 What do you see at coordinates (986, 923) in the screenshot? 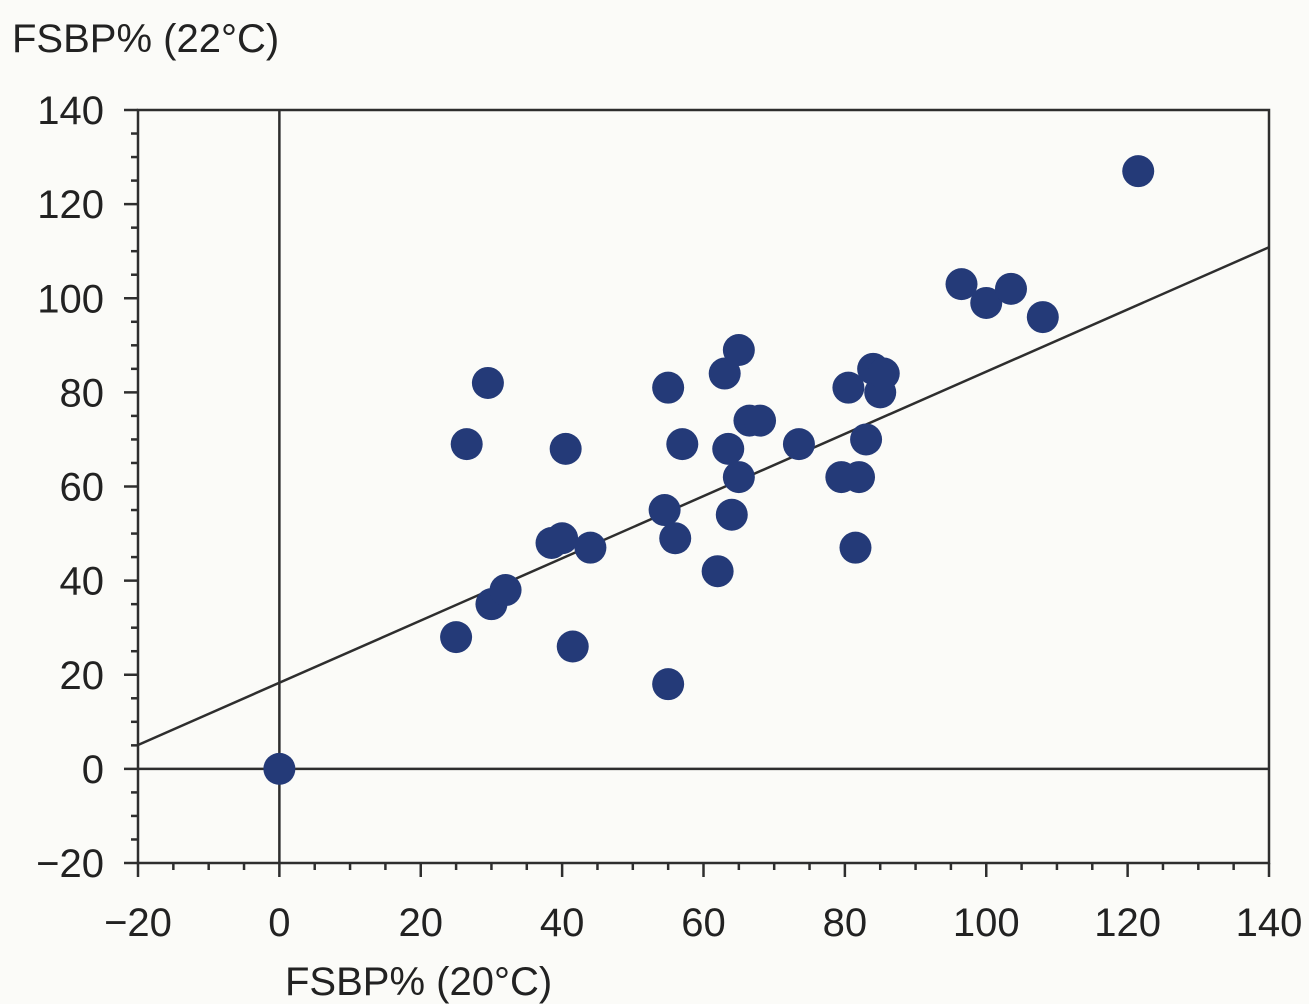
I see `x-tick-label: 100` at bounding box center [986, 923].